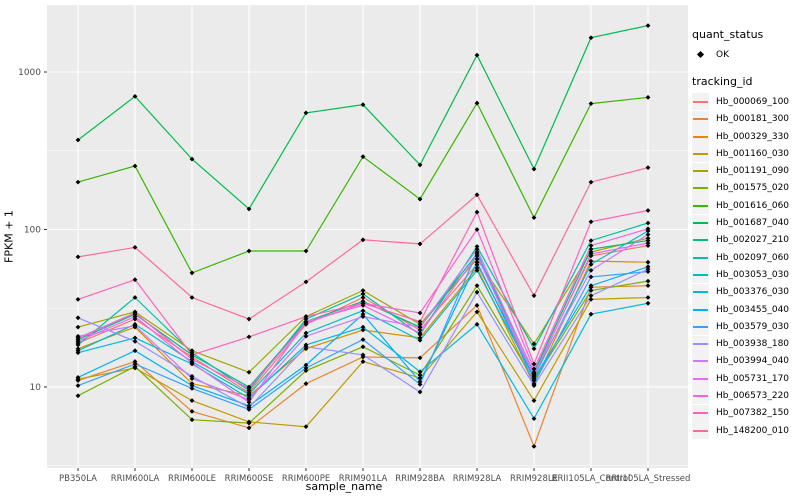 Image resolution: width=800 pixels, height=500 pixels. Describe the element at coordinates (753, 292) in the screenshot. I see `legend-item-label: Hb_003376_030` at that location.